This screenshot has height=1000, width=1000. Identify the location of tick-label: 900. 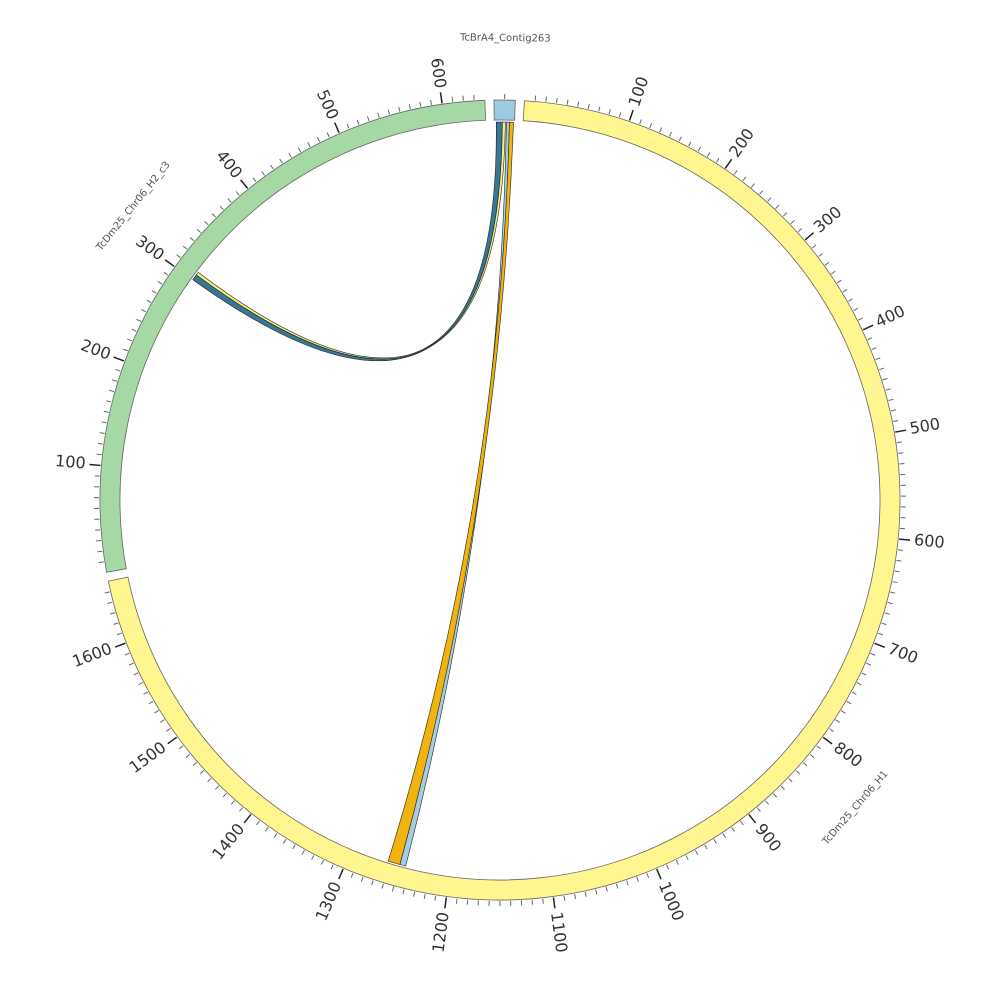
(768, 838).